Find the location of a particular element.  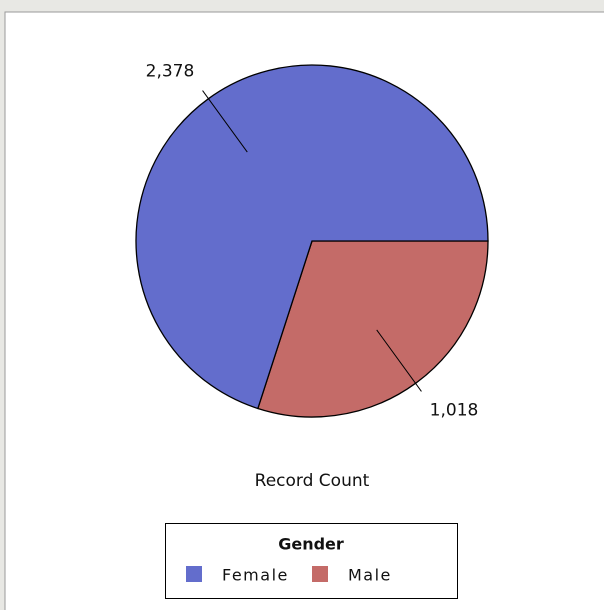

data-label: 1,018 is located at coordinates (454, 411).